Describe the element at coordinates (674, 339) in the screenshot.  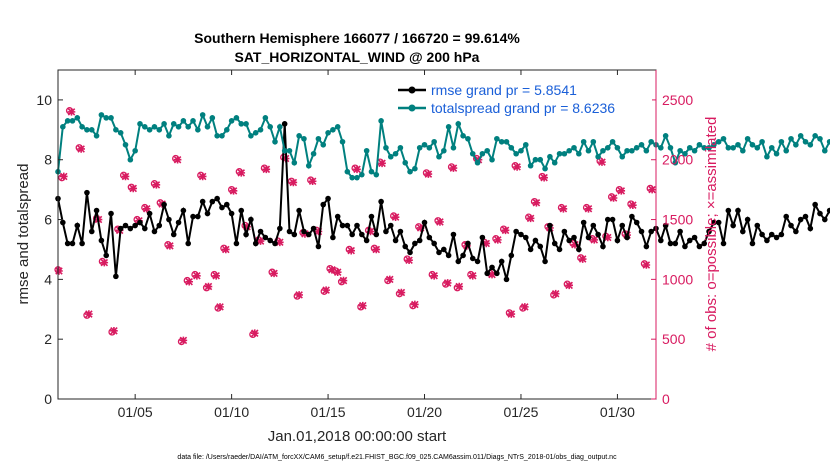
I see `y-right-tick-label: 500` at that location.